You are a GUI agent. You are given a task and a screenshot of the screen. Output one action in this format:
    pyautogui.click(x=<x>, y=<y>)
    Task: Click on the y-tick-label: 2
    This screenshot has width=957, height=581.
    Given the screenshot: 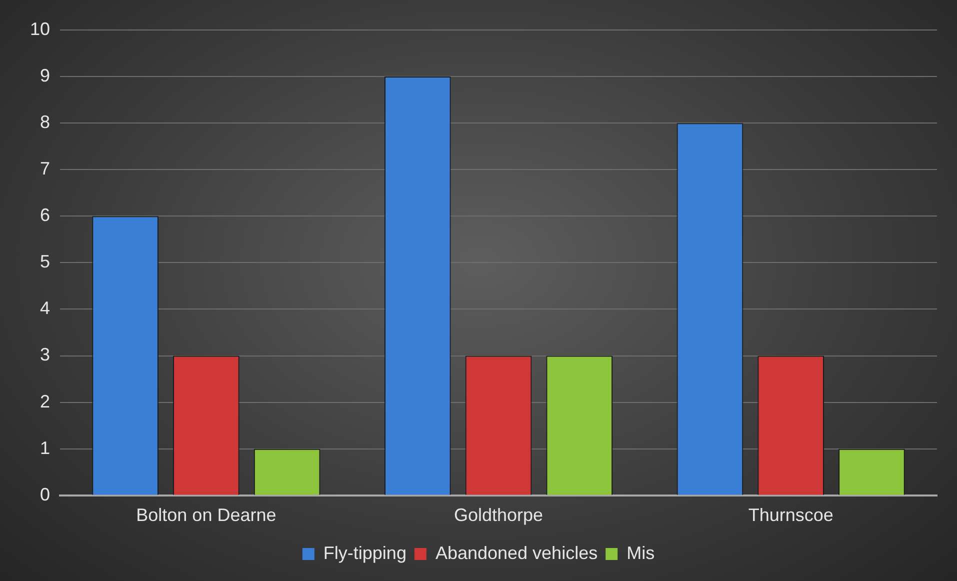 What is the action you would take?
    pyautogui.click(x=45, y=401)
    